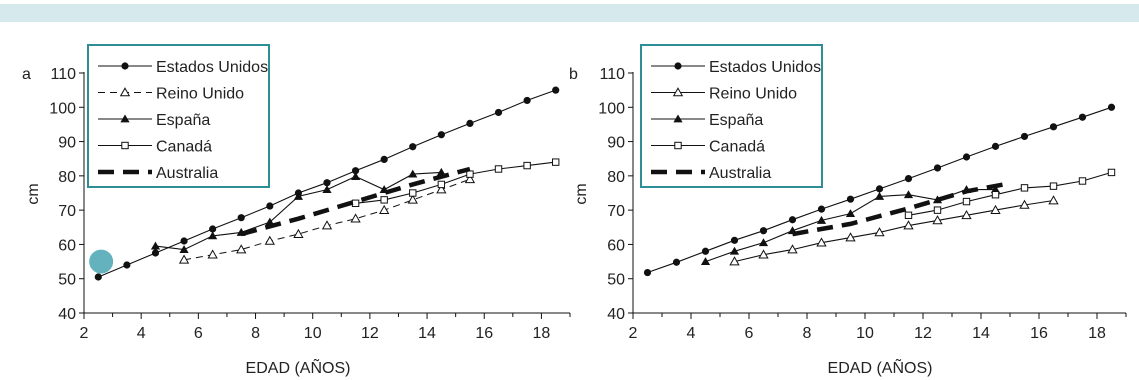  What do you see at coordinates (298, 367) in the screenshot?
I see `x-axis-label-a: EDAD (AÑOS)` at bounding box center [298, 367].